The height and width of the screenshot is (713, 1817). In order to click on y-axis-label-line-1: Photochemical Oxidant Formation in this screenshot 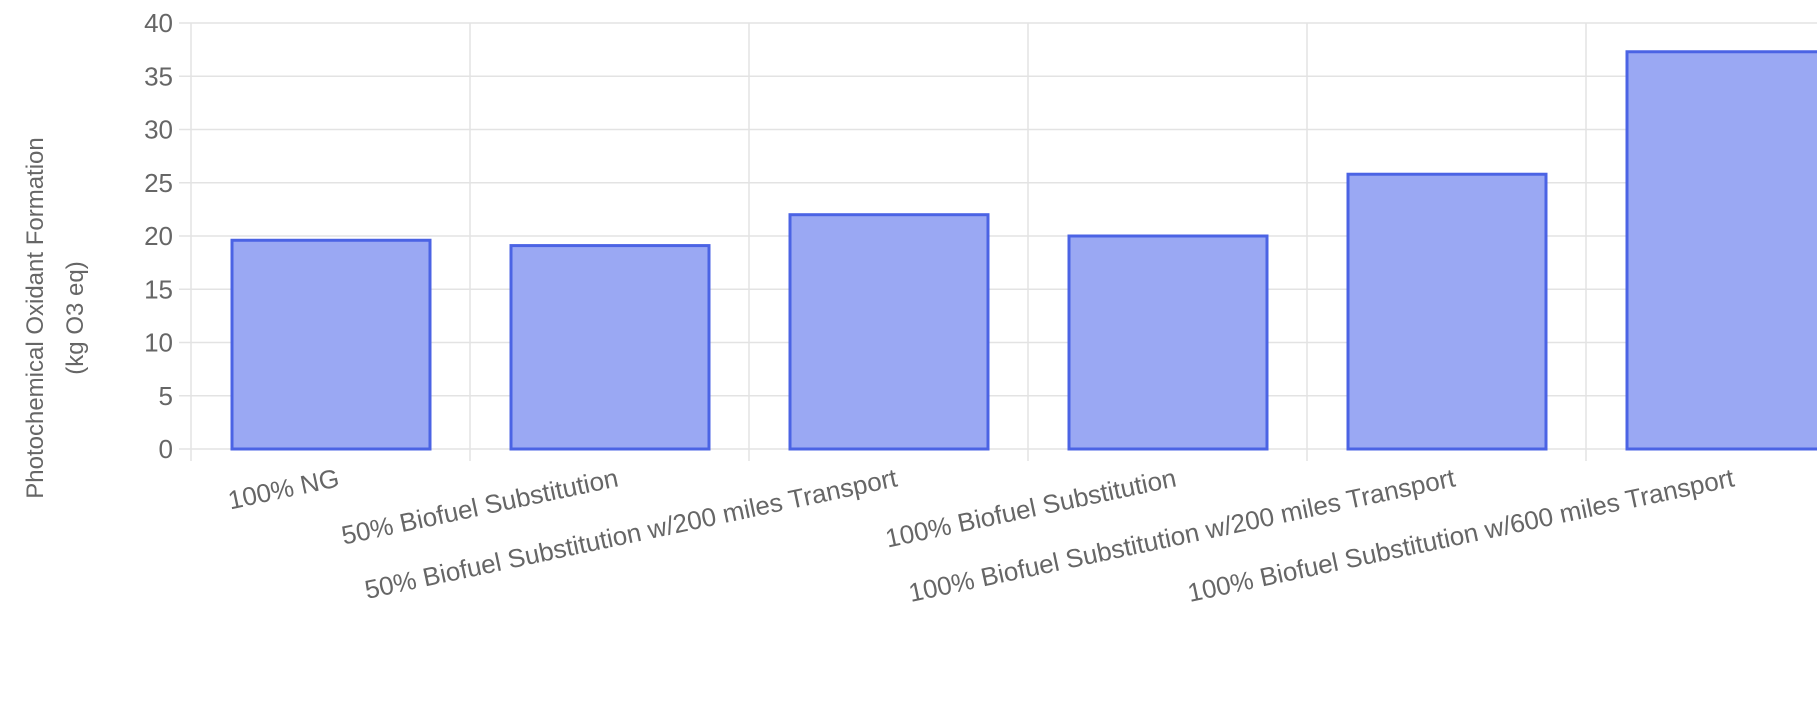, I will do `click(35, 318)`.